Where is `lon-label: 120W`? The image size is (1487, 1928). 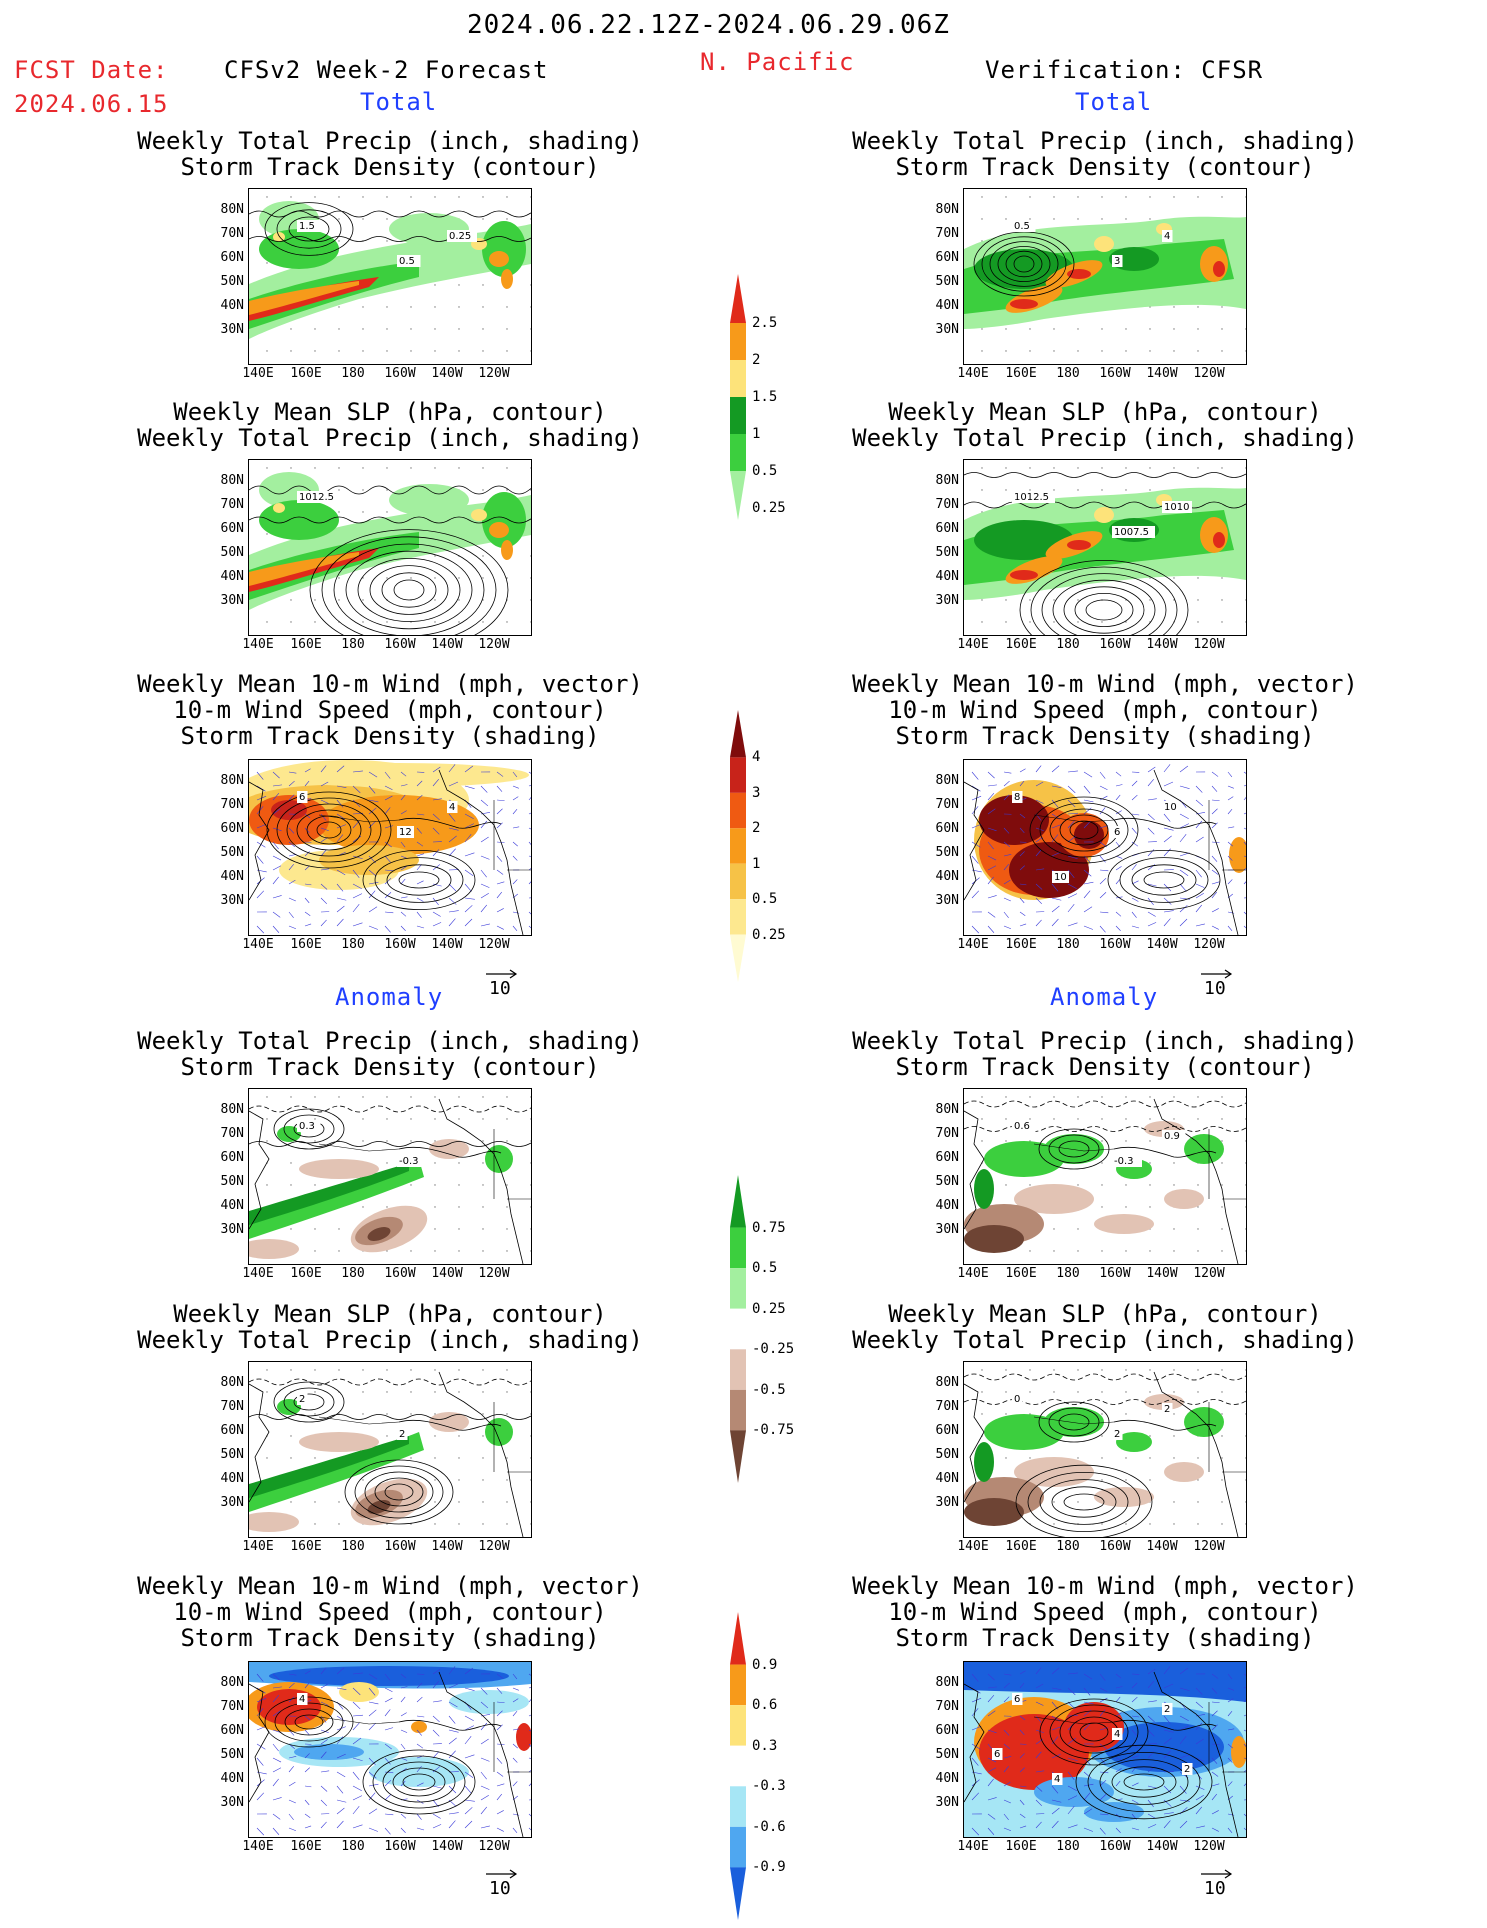
lon-label: 120W is located at coordinates (1209, 1846).